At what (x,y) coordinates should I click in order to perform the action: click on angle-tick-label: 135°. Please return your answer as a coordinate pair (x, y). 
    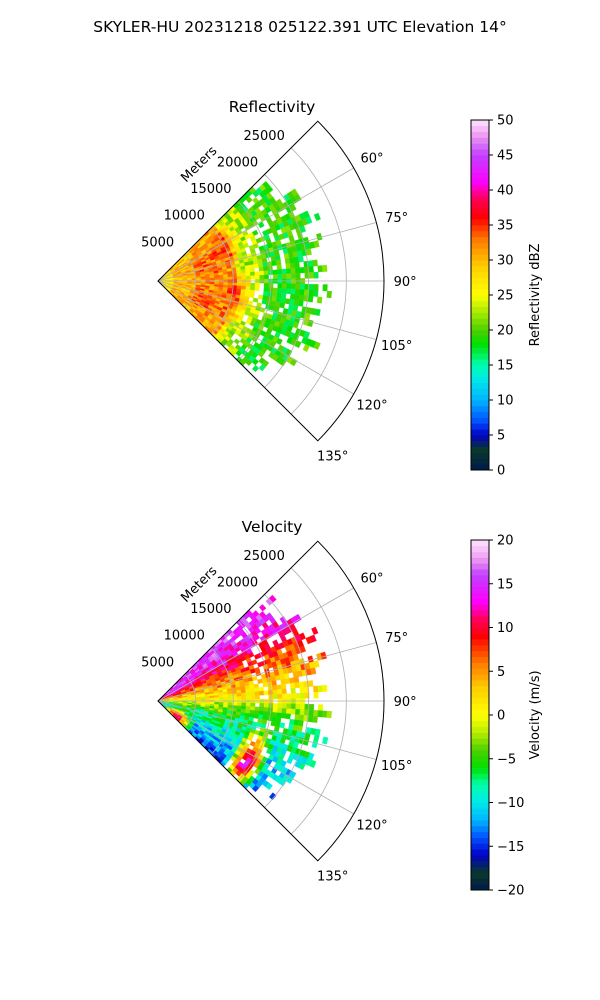
    Looking at the image, I should click on (332, 877).